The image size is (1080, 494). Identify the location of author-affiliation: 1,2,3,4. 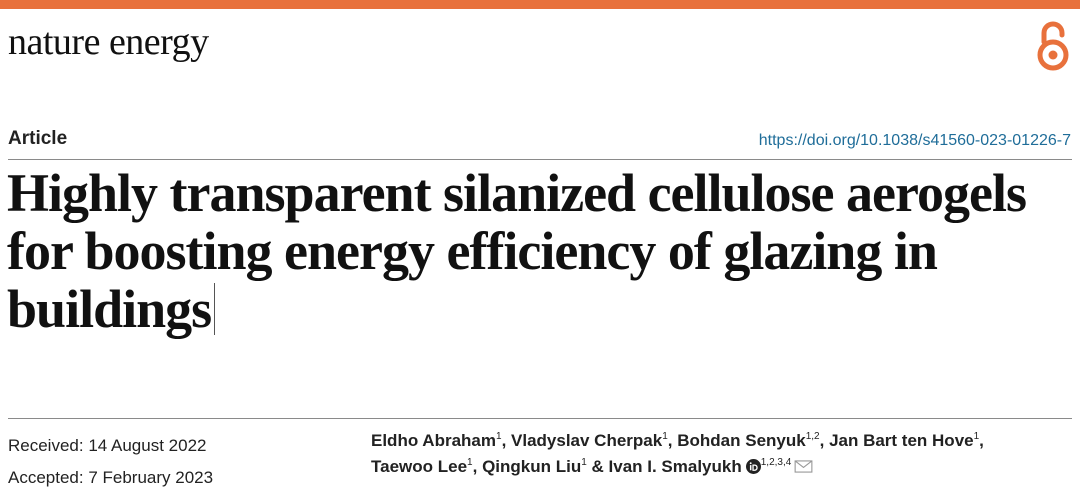
(776, 462).